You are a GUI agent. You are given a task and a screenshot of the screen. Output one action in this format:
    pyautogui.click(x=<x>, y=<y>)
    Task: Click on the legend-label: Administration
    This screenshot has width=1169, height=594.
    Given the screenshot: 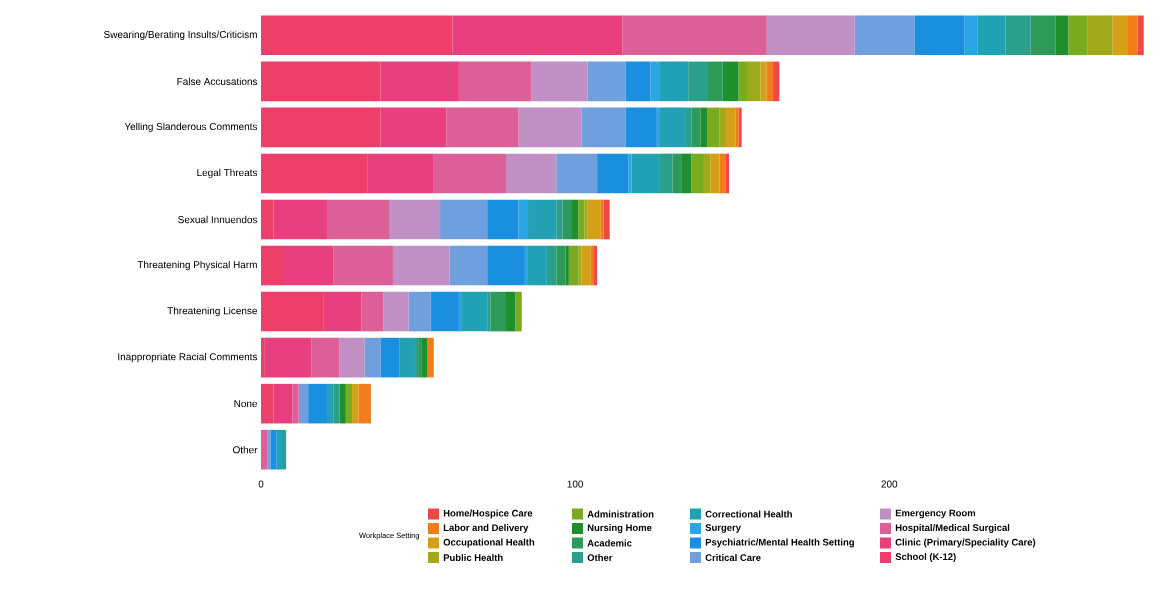 What is the action you would take?
    pyautogui.click(x=620, y=514)
    